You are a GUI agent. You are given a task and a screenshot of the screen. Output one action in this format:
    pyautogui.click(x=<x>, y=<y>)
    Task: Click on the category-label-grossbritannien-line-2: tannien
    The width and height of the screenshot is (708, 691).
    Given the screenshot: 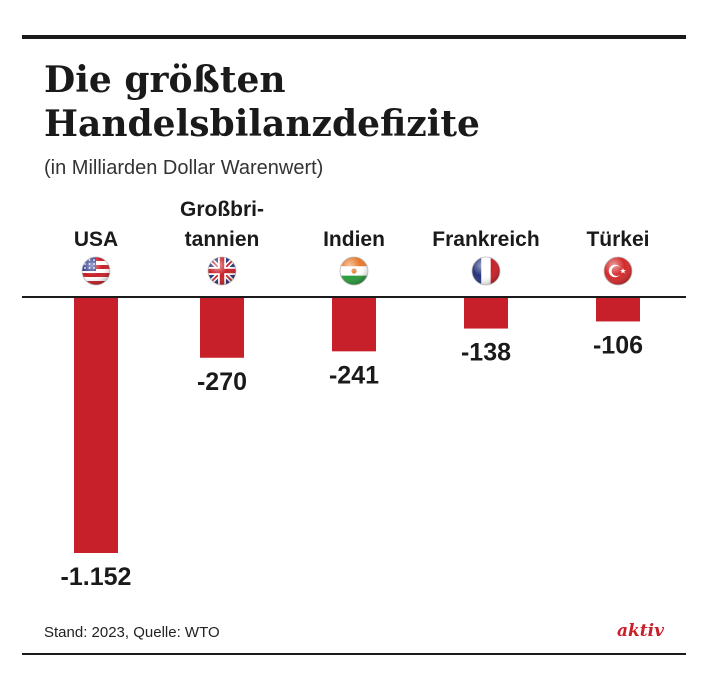 What is the action you would take?
    pyautogui.click(x=222, y=239)
    